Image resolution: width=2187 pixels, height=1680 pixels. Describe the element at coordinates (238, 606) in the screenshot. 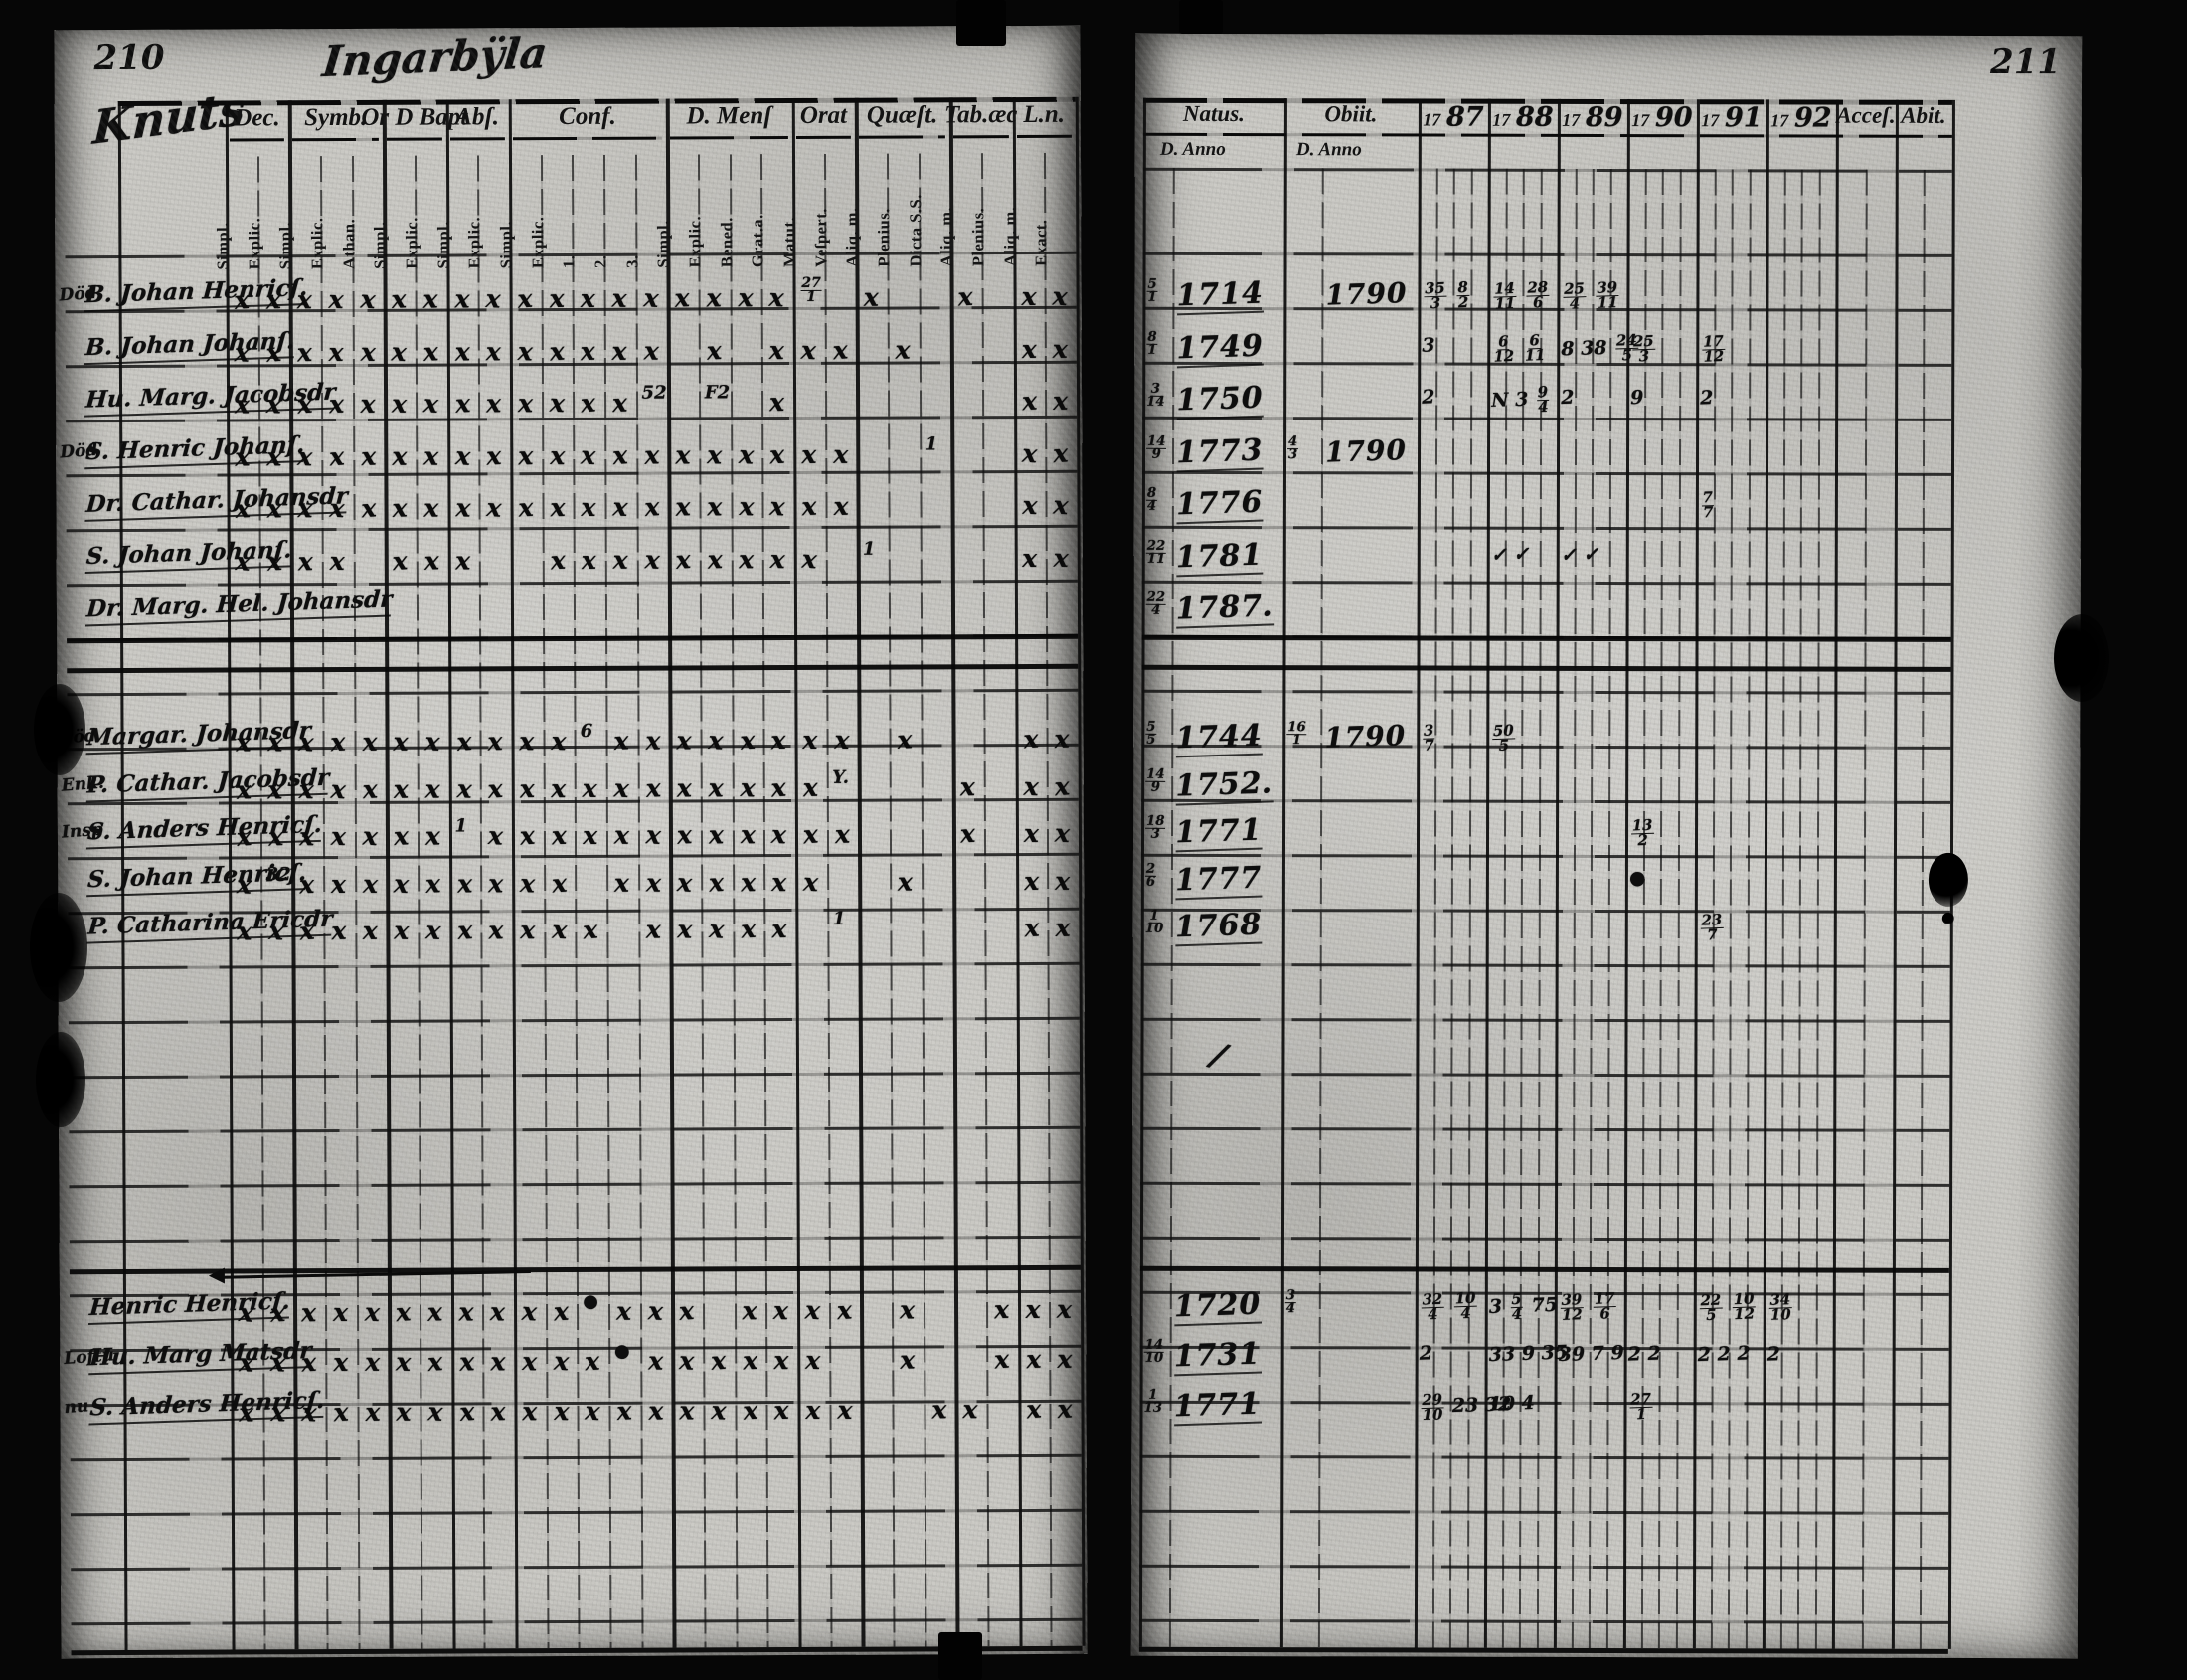

I see `person-name: Dr. Marg. Hel. Johansdr` at that location.